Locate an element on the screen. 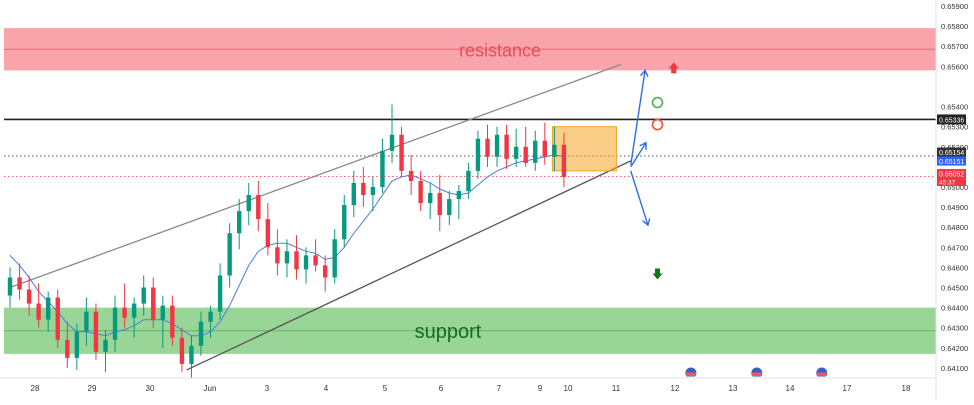  y-tick-label: 0.65000 is located at coordinates (954, 187).